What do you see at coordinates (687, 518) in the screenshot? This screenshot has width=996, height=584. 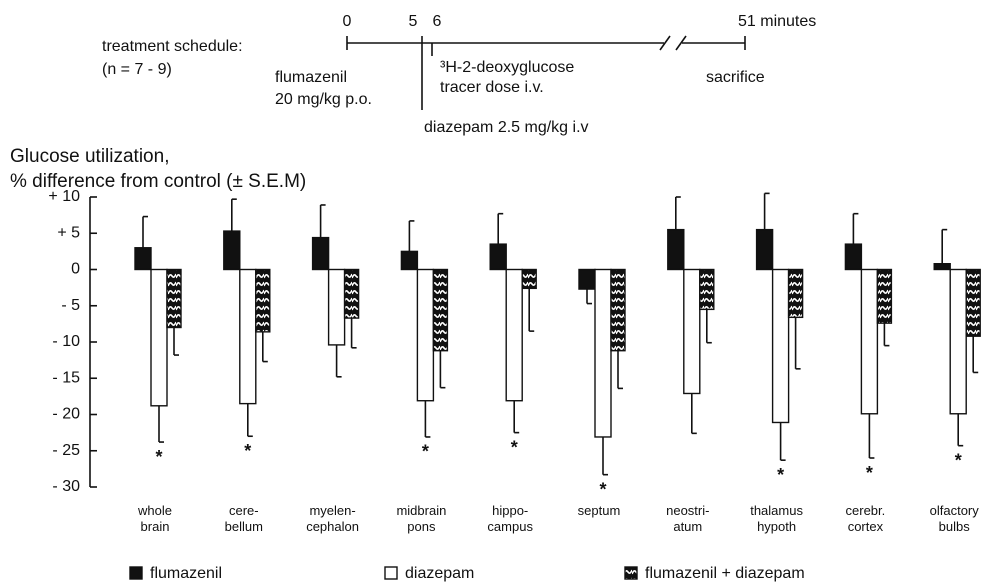 I see `x-tick-label: neostri-atum` at bounding box center [687, 518].